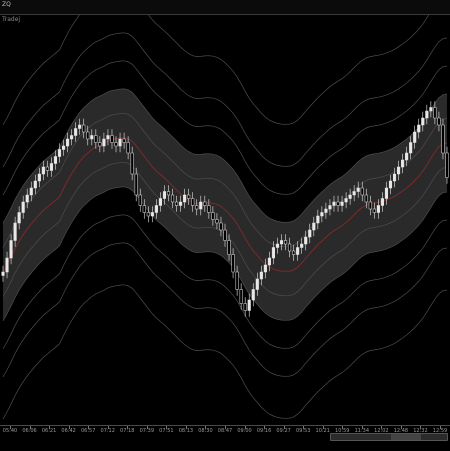 The image size is (450, 451). I want to click on symbol-label: ZQ, so click(6, 4).